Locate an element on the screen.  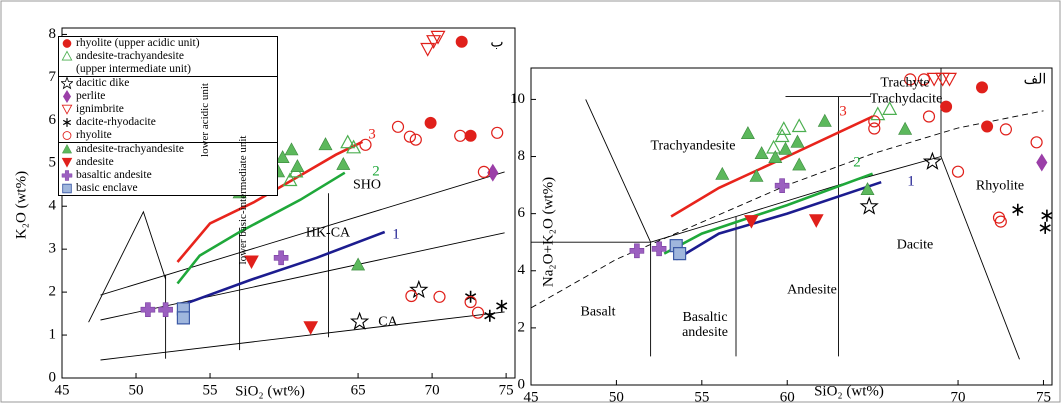
trend-line is located at coordinates (772, 166).